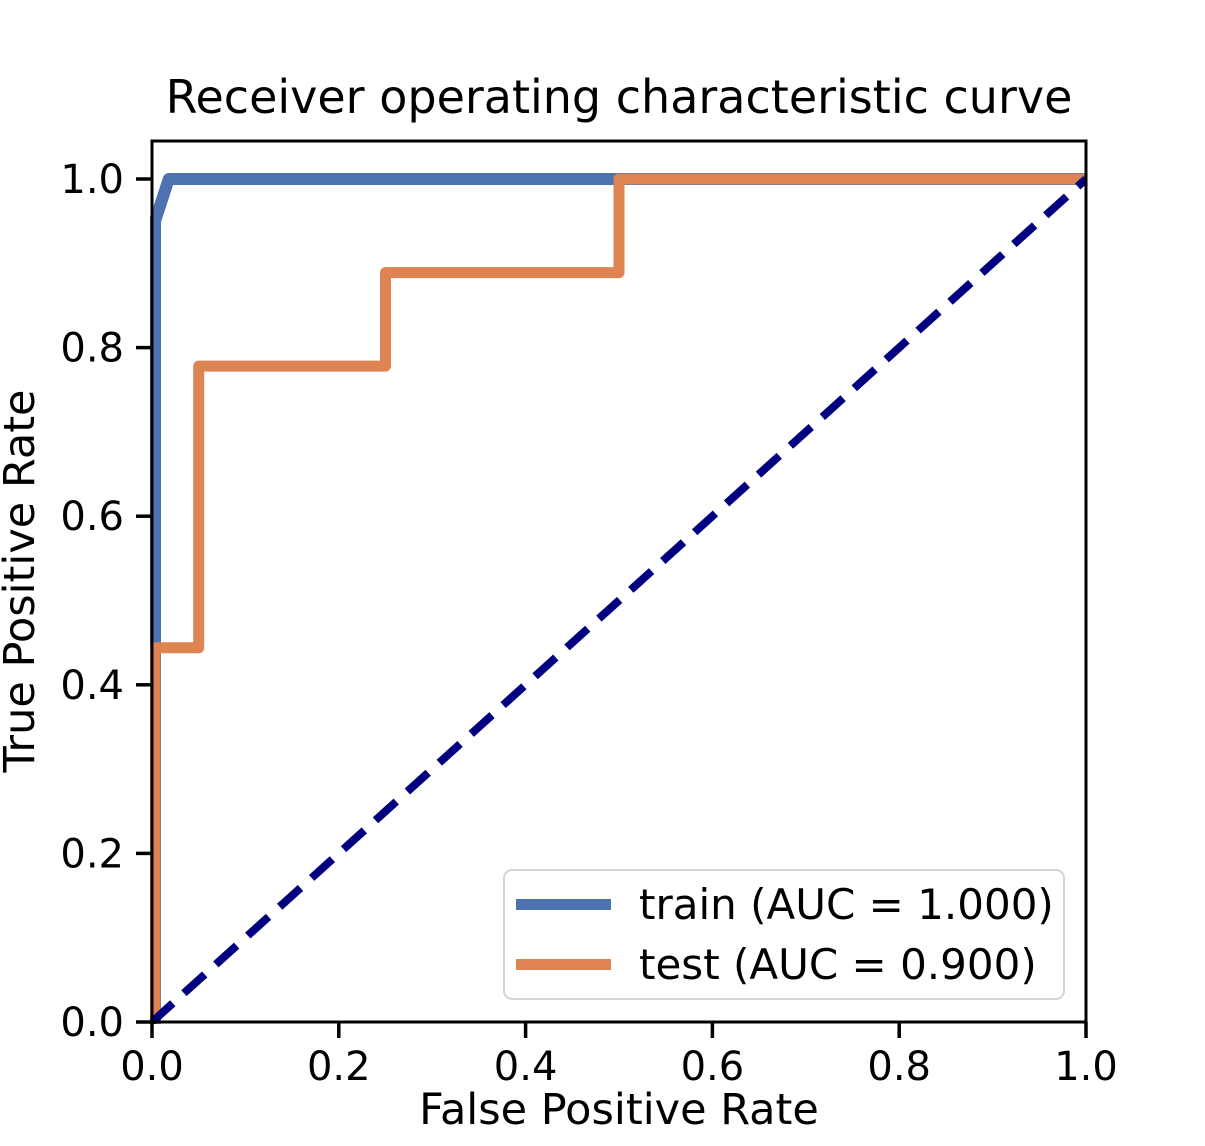 The image size is (1205, 1146). What do you see at coordinates (838, 964) in the screenshot?
I see `legend-label: test (AUC = 0.900)` at bounding box center [838, 964].